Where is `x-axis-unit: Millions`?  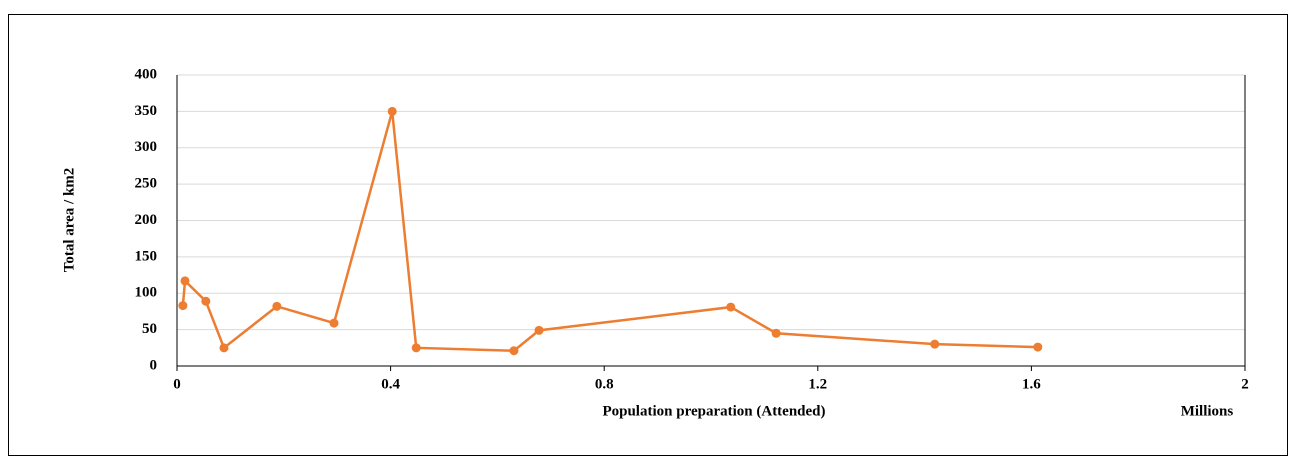
x-axis-unit: Millions is located at coordinates (1207, 411).